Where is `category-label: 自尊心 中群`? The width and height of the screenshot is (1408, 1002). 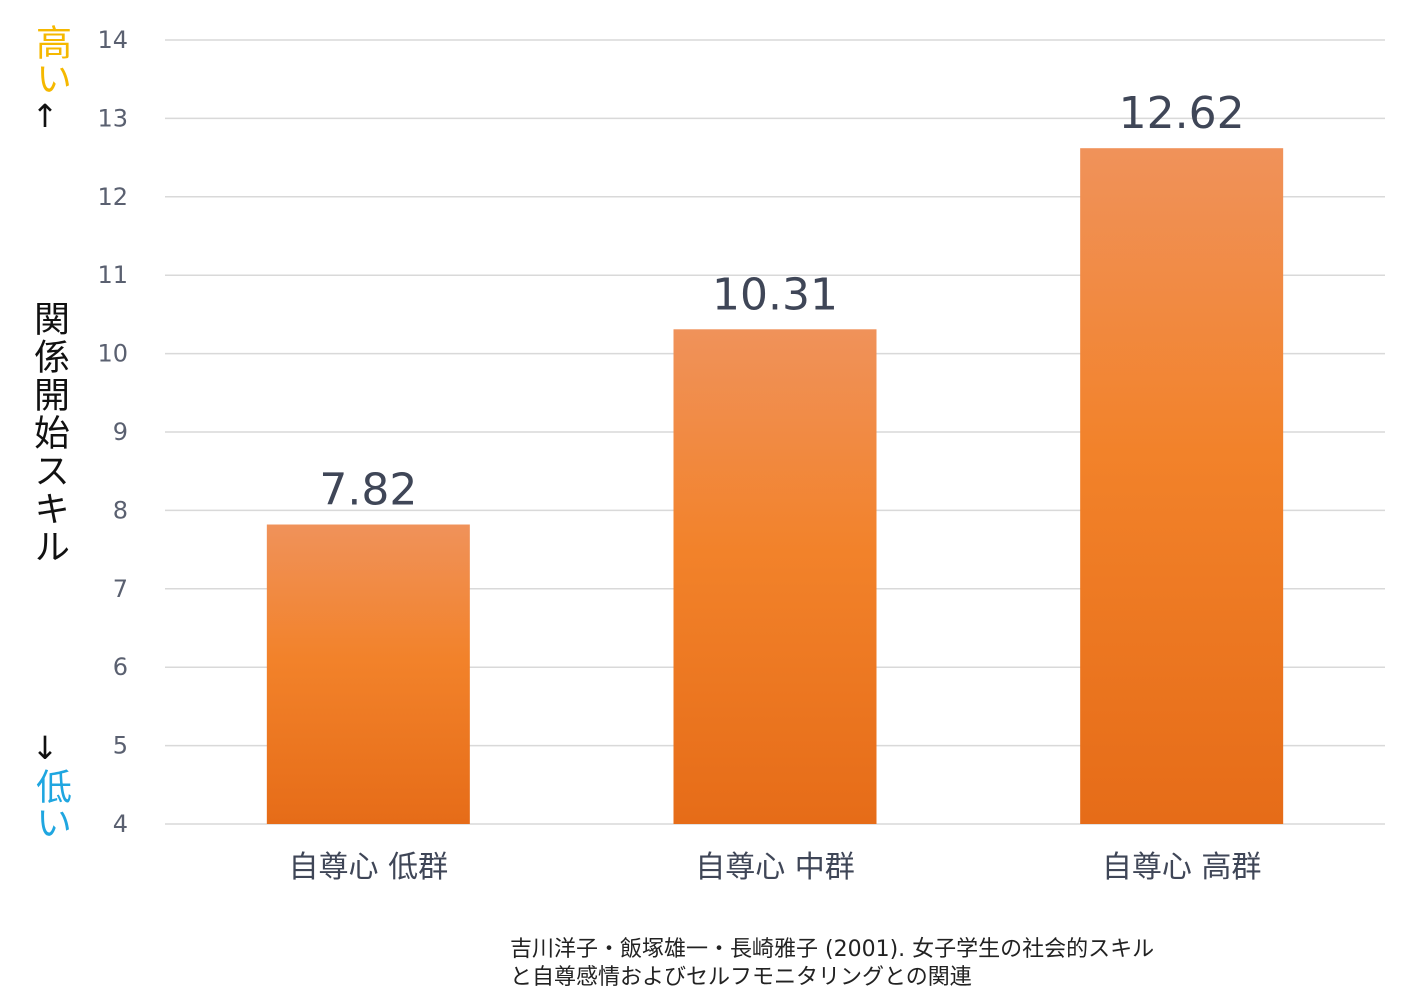
category-label: 自尊心 中群 is located at coordinates (775, 867).